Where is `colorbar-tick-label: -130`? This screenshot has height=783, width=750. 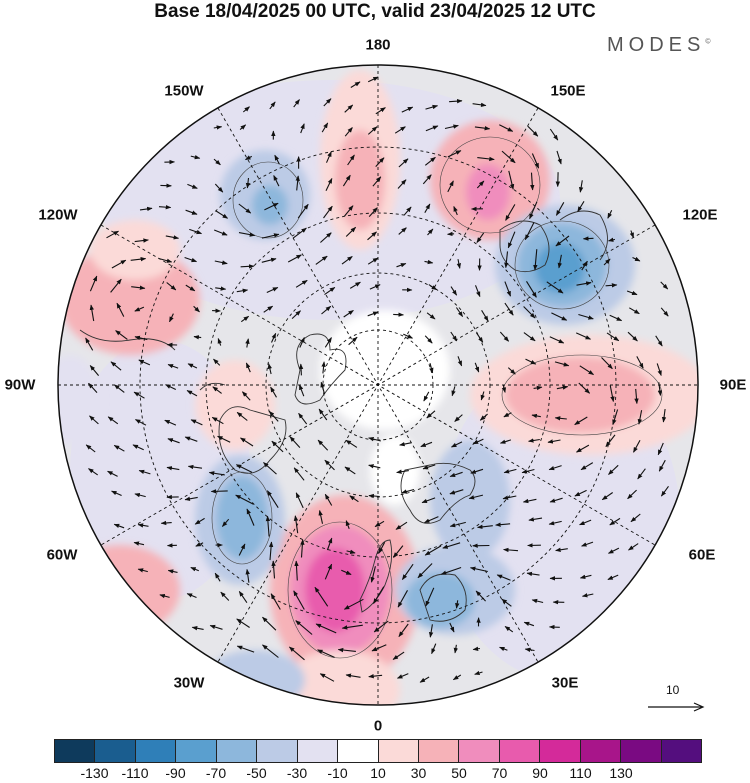 colorbar-tick-label: -130 is located at coordinates (94, 773).